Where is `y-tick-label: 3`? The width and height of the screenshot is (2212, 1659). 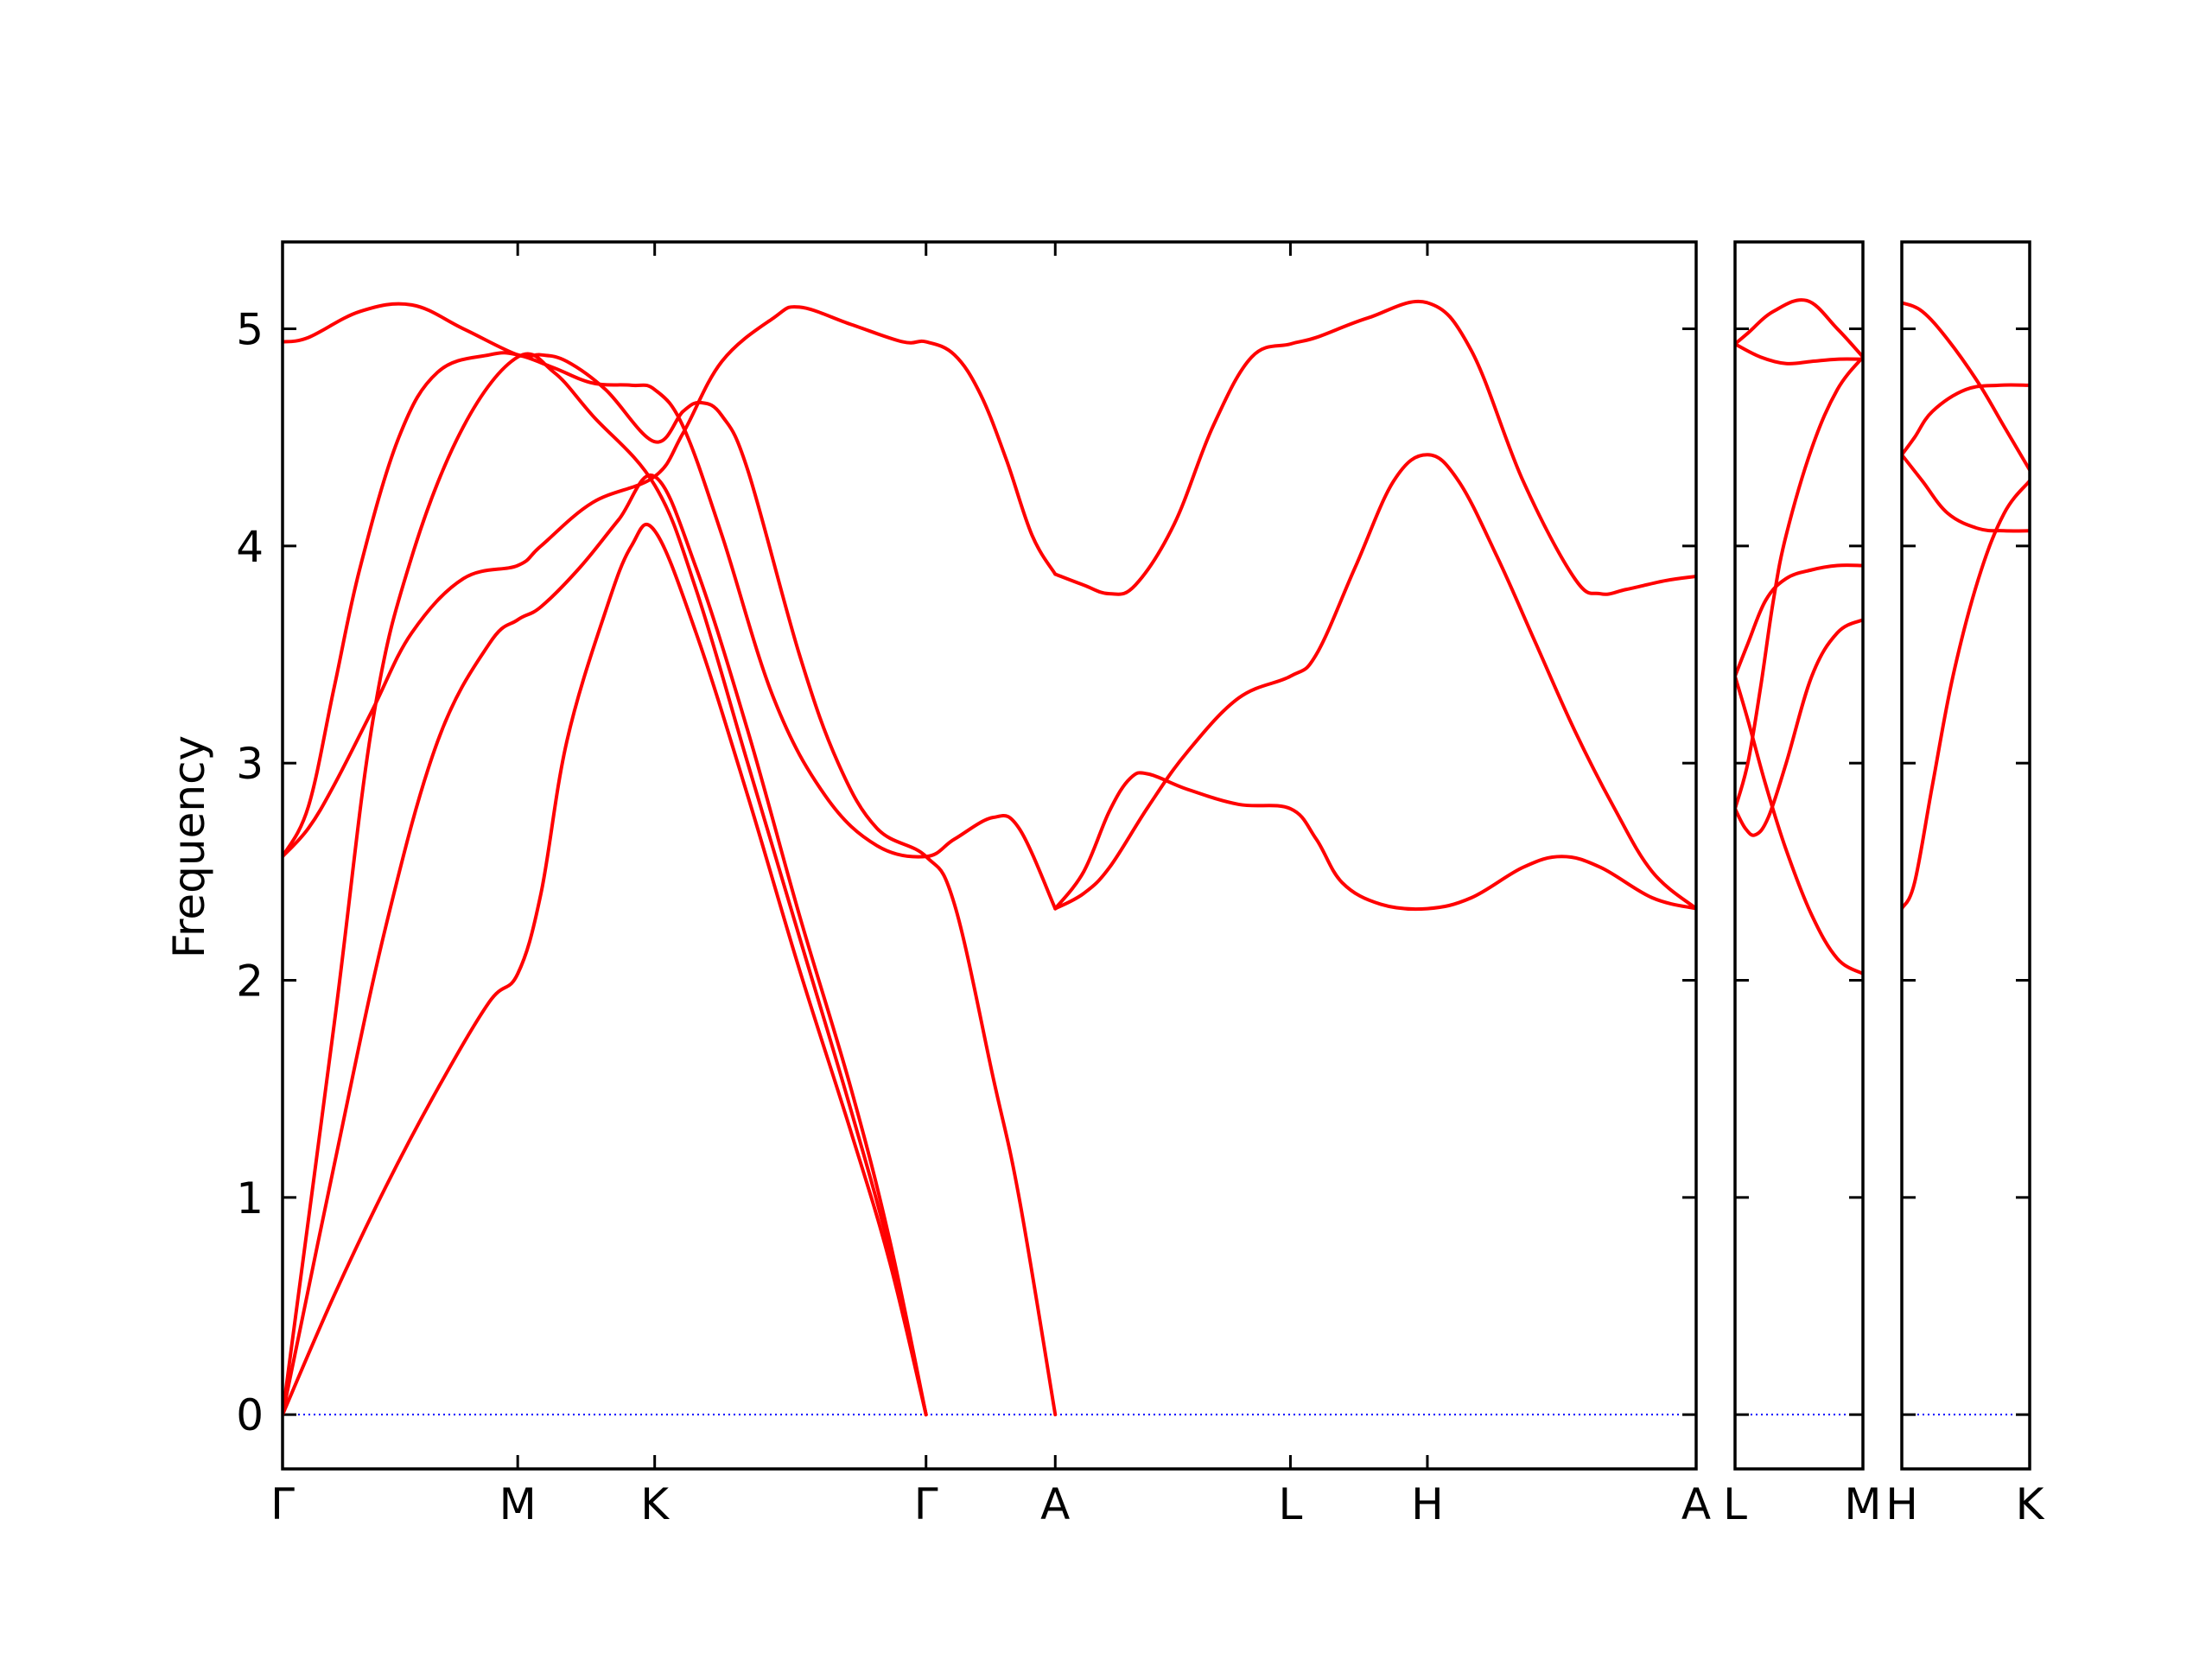 y-tick-label: 3 is located at coordinates (250, 764).